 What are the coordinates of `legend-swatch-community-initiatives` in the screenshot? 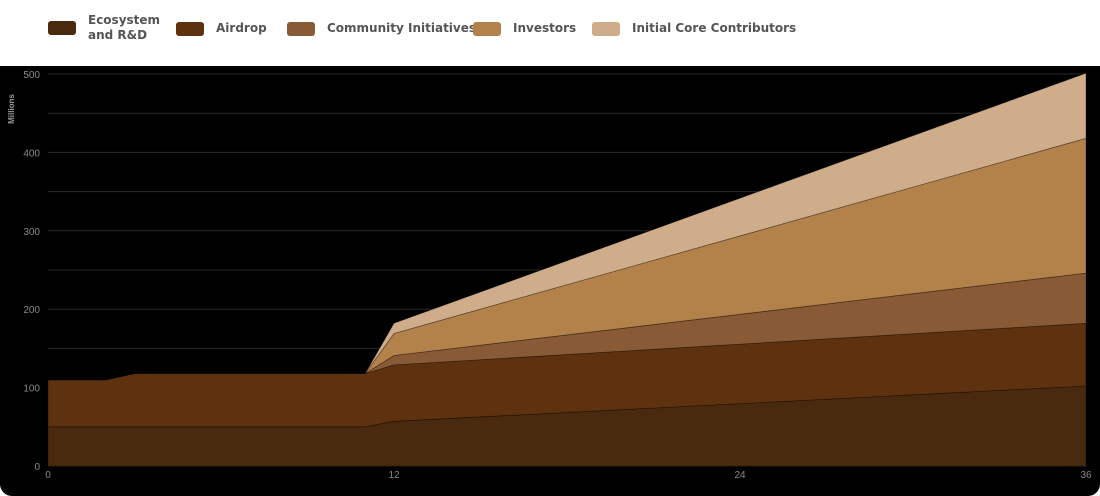 It's located at (301, 28).